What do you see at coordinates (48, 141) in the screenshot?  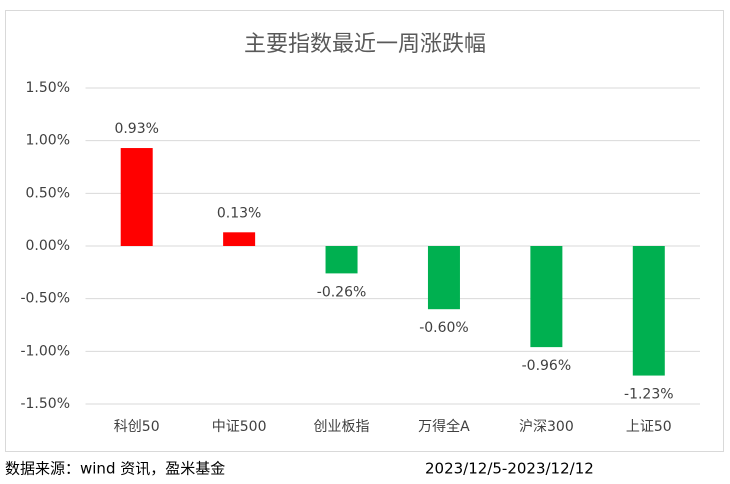 I see `y-tick-label: 1.00%` at bounding box center [48, 141].